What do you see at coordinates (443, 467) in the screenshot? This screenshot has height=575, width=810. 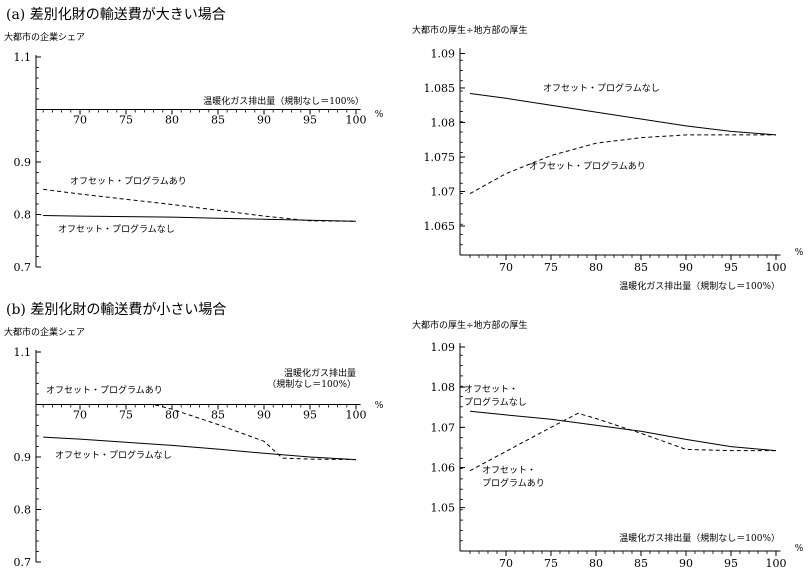 I see `y-tick-label: 1.06` at bounding box center [443, 467].